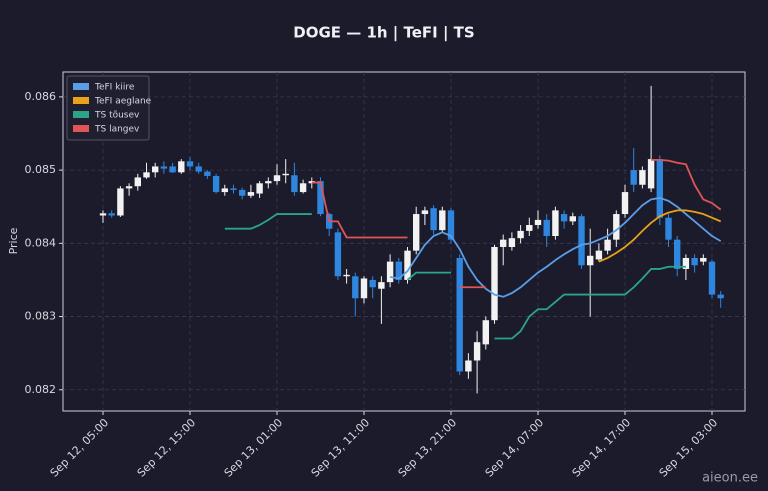 This screenshot has width=768, height=491. I want to click on x-tick-label: Sep 14, 17:00, so click(602, 448).